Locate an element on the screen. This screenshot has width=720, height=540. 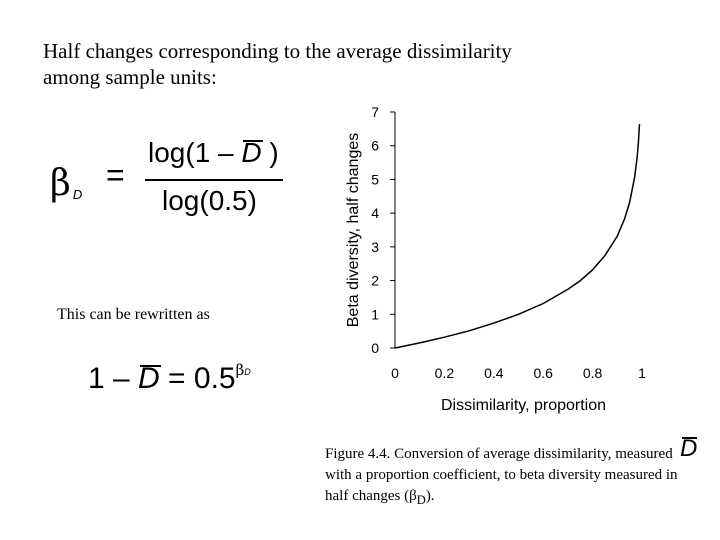
equals-sign: = is located at coordinates (115, 175).